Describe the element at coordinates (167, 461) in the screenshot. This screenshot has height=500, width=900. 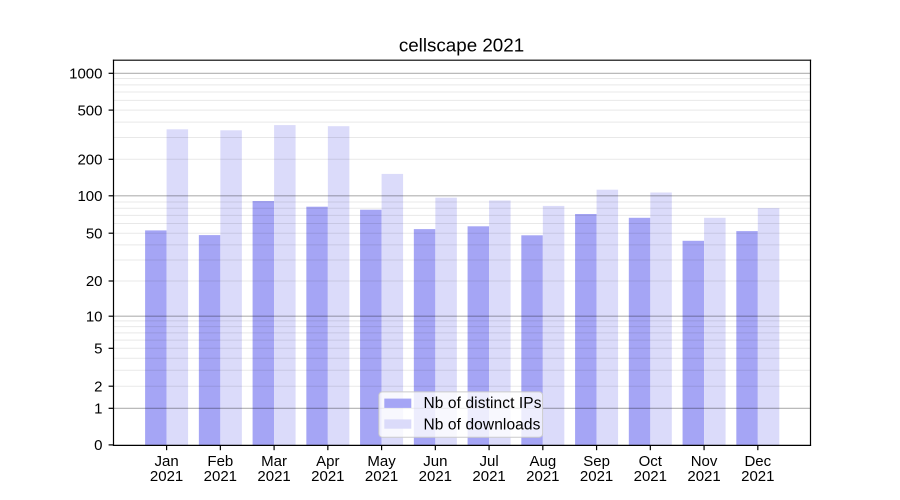
I see `svg-text: Jan` at that location.